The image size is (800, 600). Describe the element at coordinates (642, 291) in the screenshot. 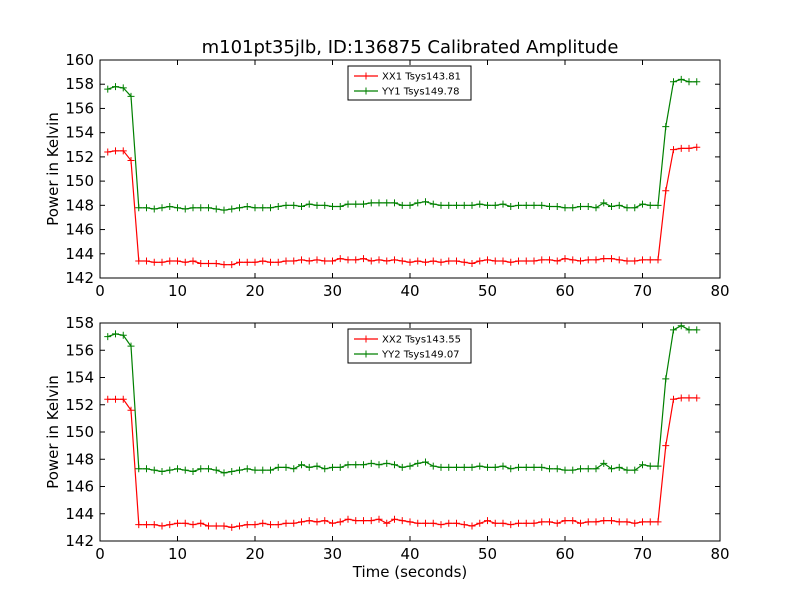

I see `x-tick-label: 70` at that location.